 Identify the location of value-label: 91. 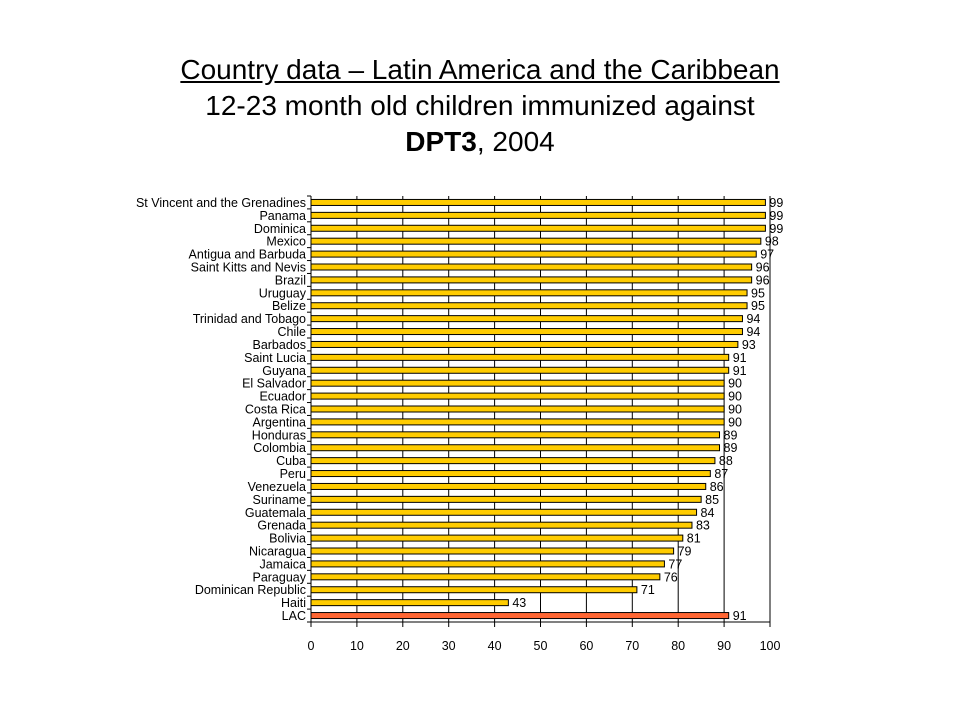
(740, 616).